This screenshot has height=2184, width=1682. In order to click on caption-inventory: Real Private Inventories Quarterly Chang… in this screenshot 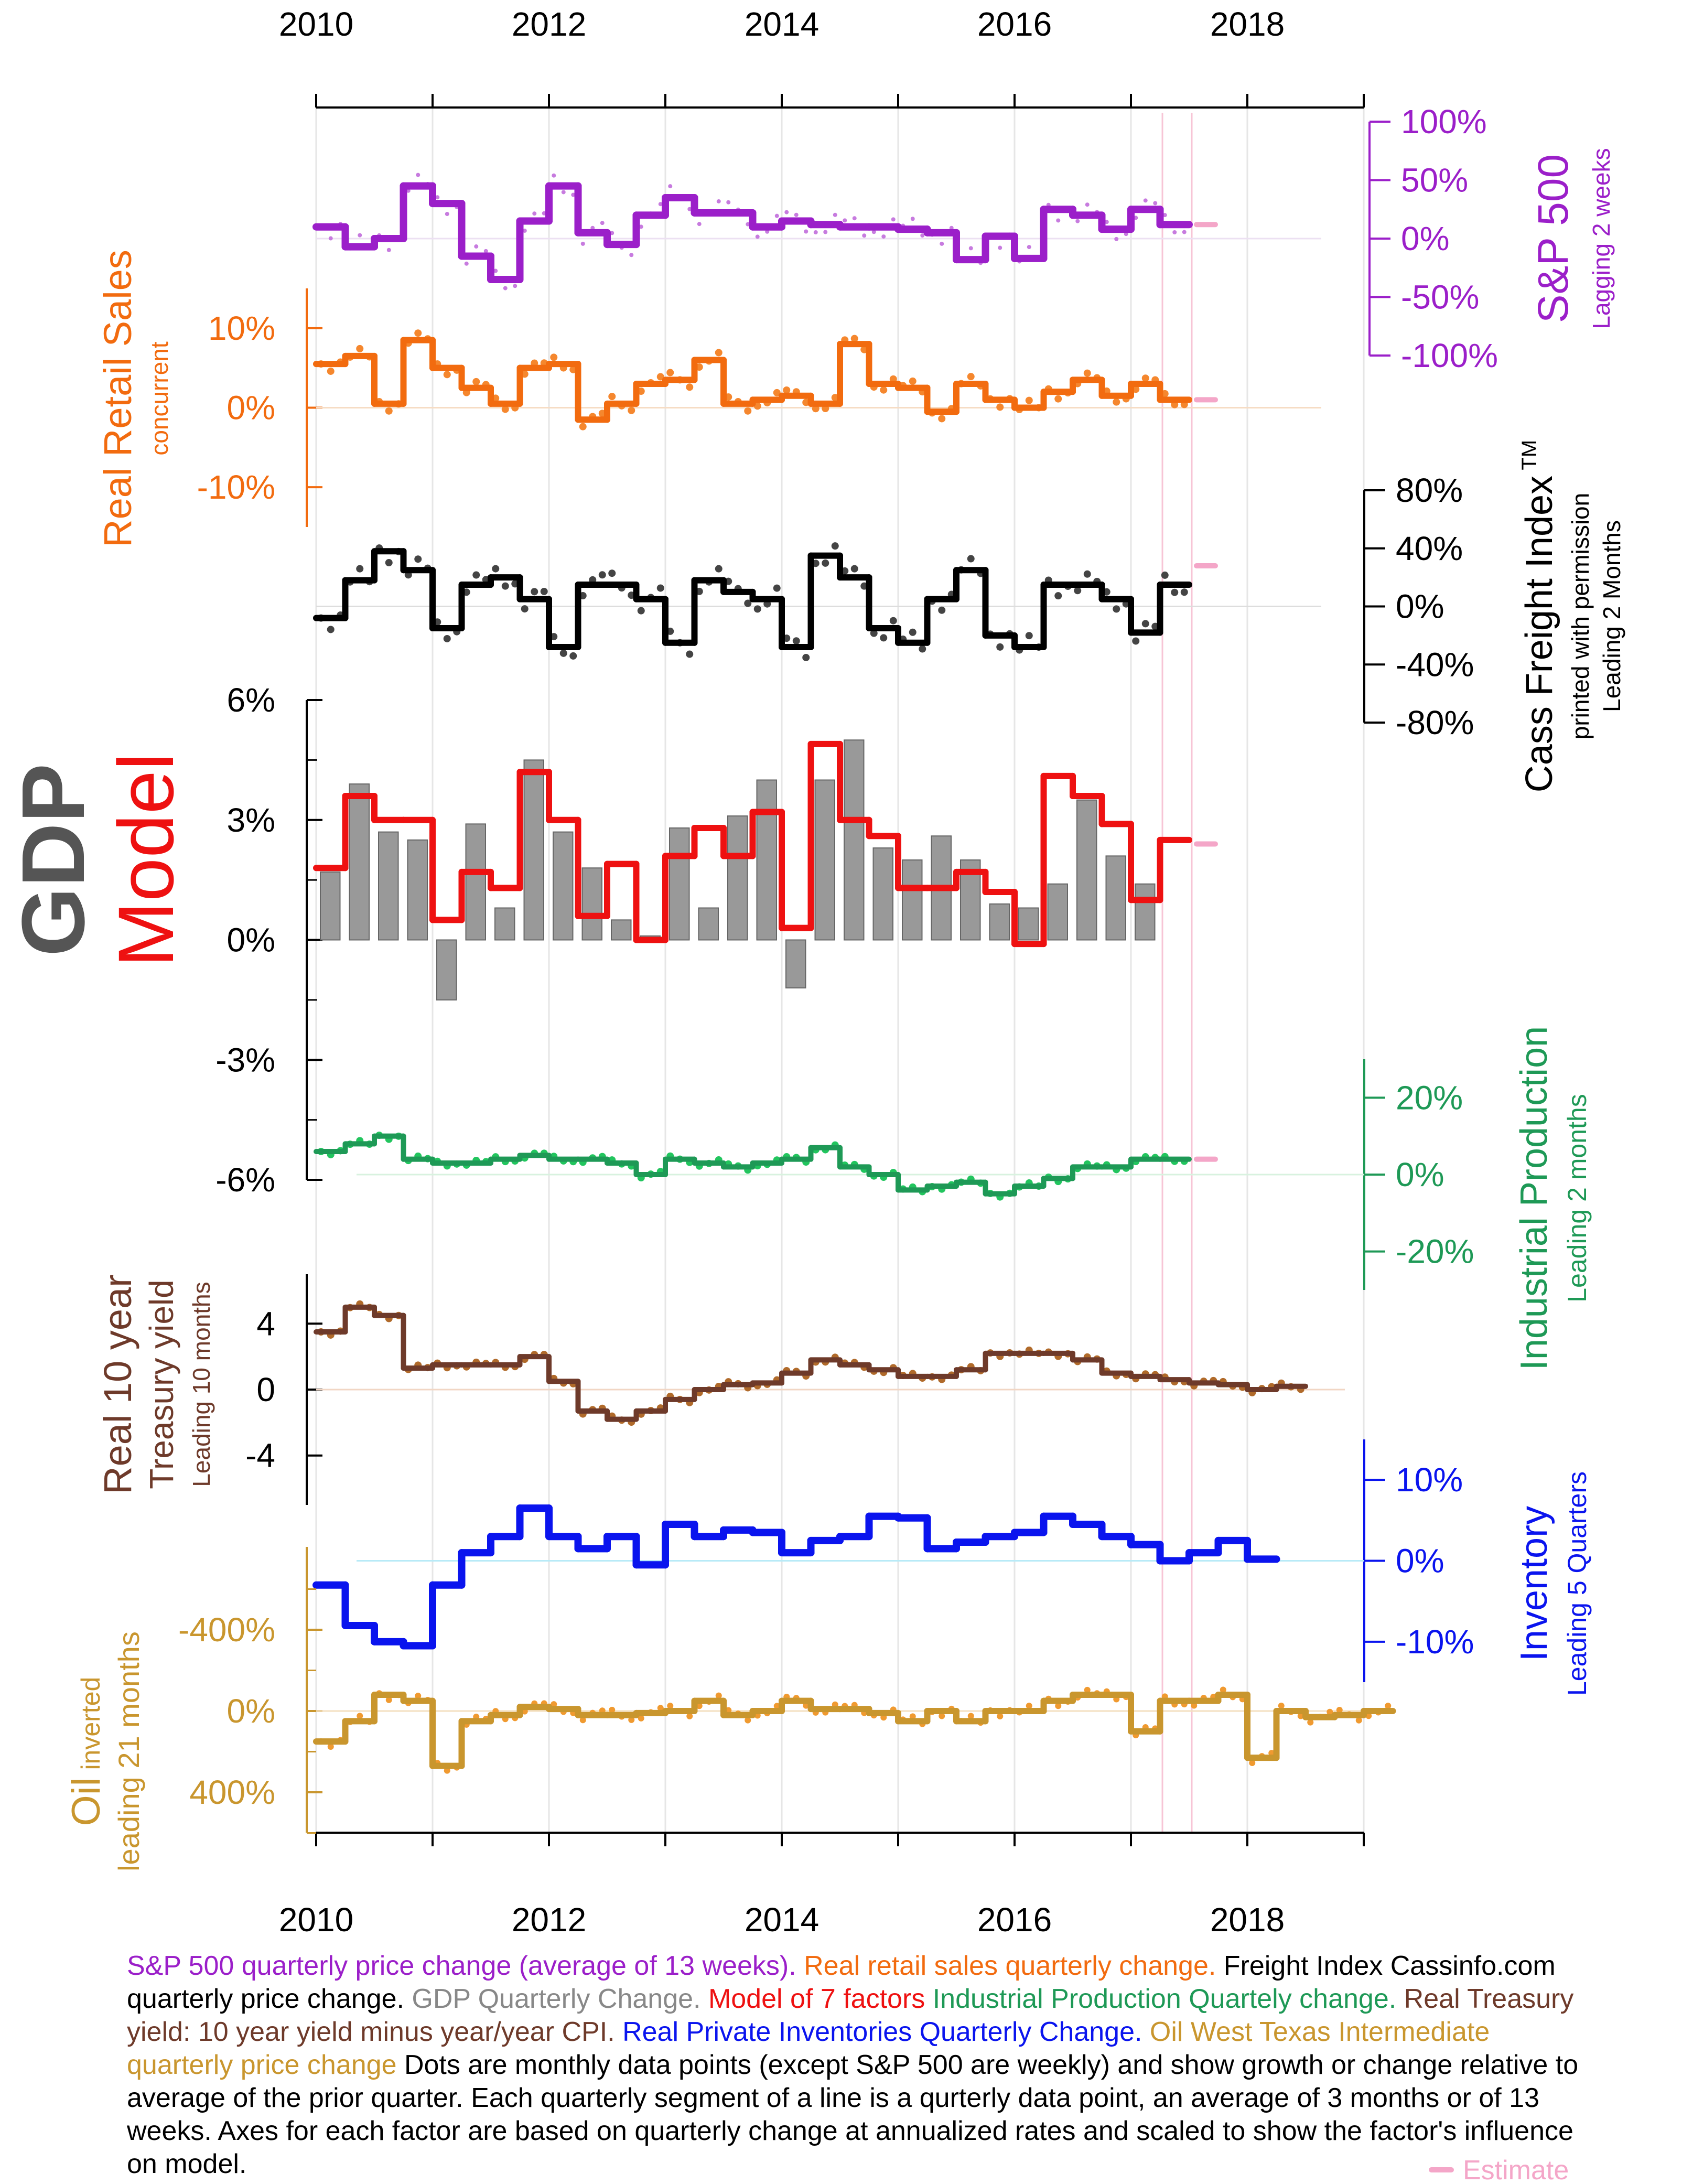, I will do `click(878, 2032)`.